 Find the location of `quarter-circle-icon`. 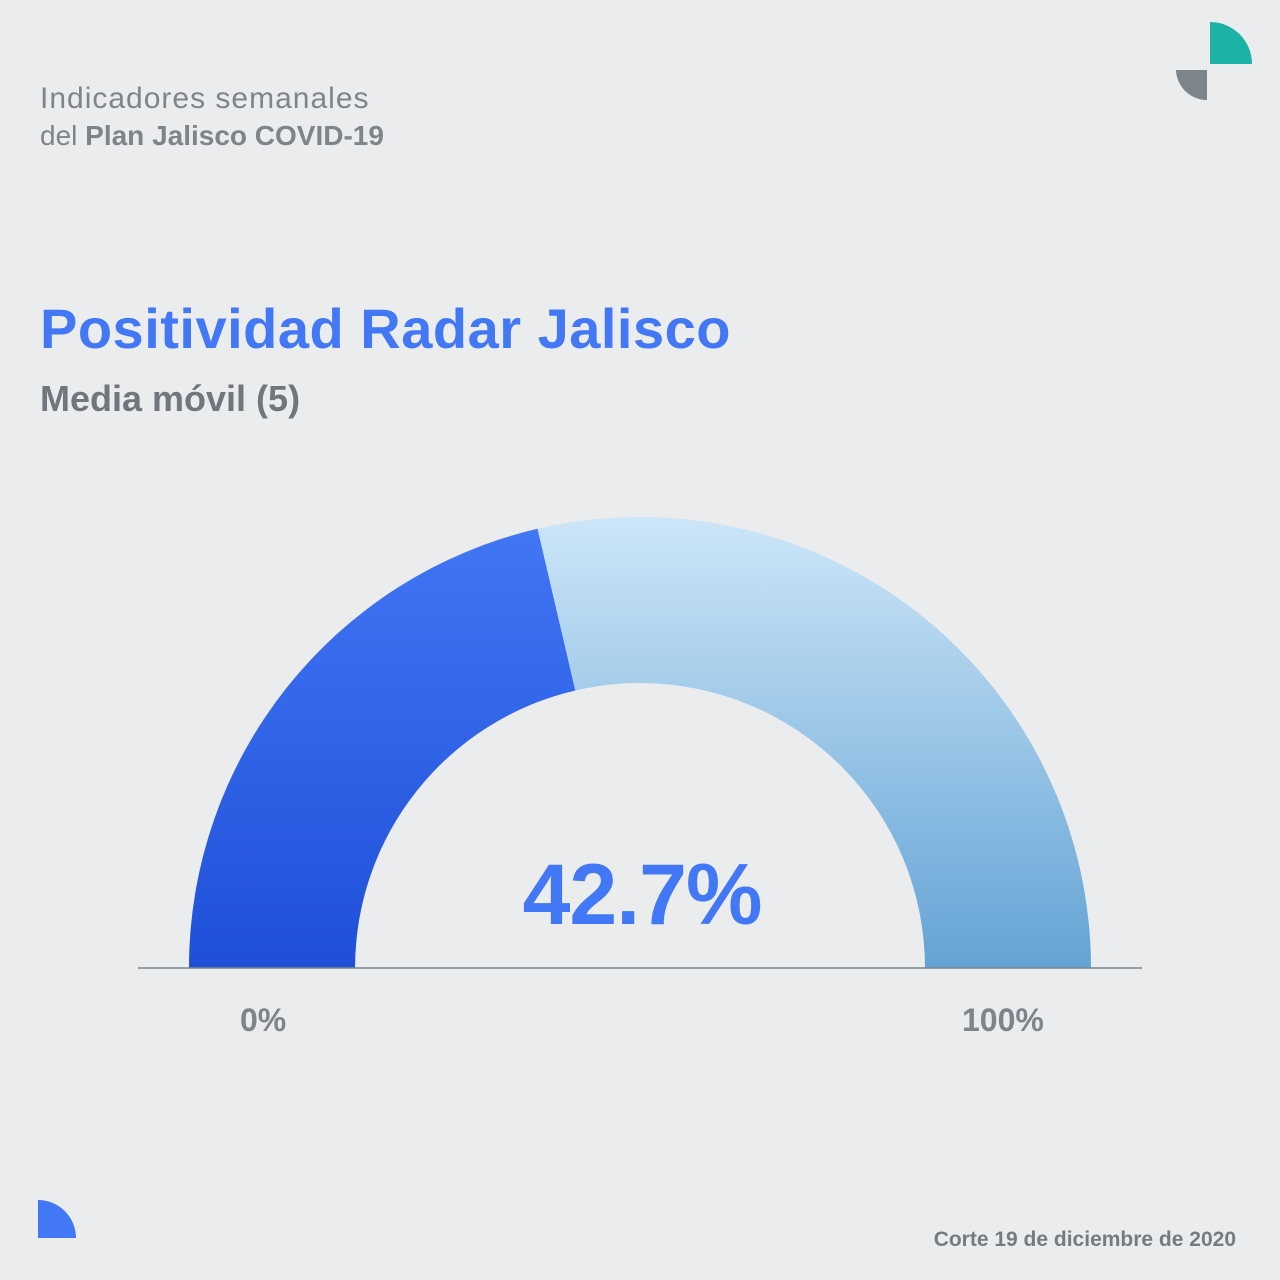

quarter-circle-icon is located at coordinates (57, 1219).